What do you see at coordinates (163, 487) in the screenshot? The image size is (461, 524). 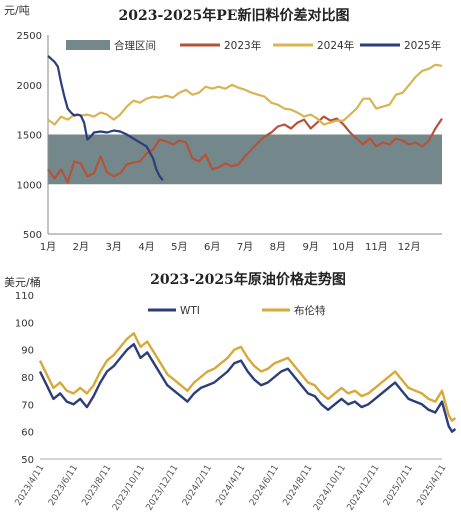 I see `x-tick-label: 2023/12/11` at bounding box center [163, 487].